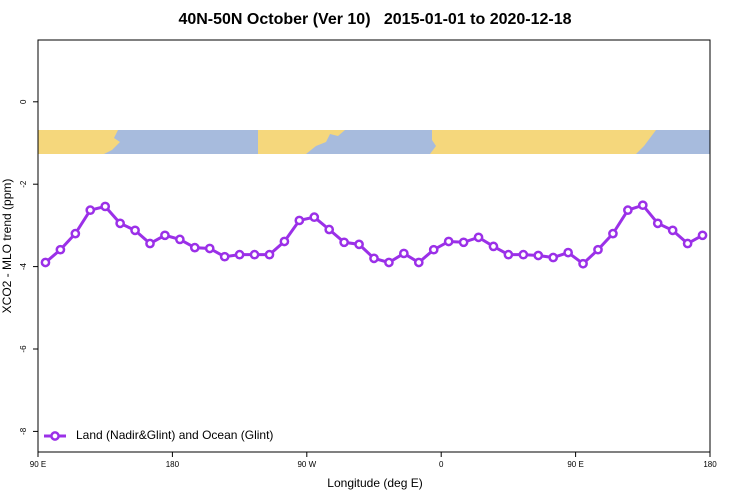  What do you see at coordinates (23, 184) in the screenshot?
I see `y-tick-label: -2` at bounding box center [23, 184].